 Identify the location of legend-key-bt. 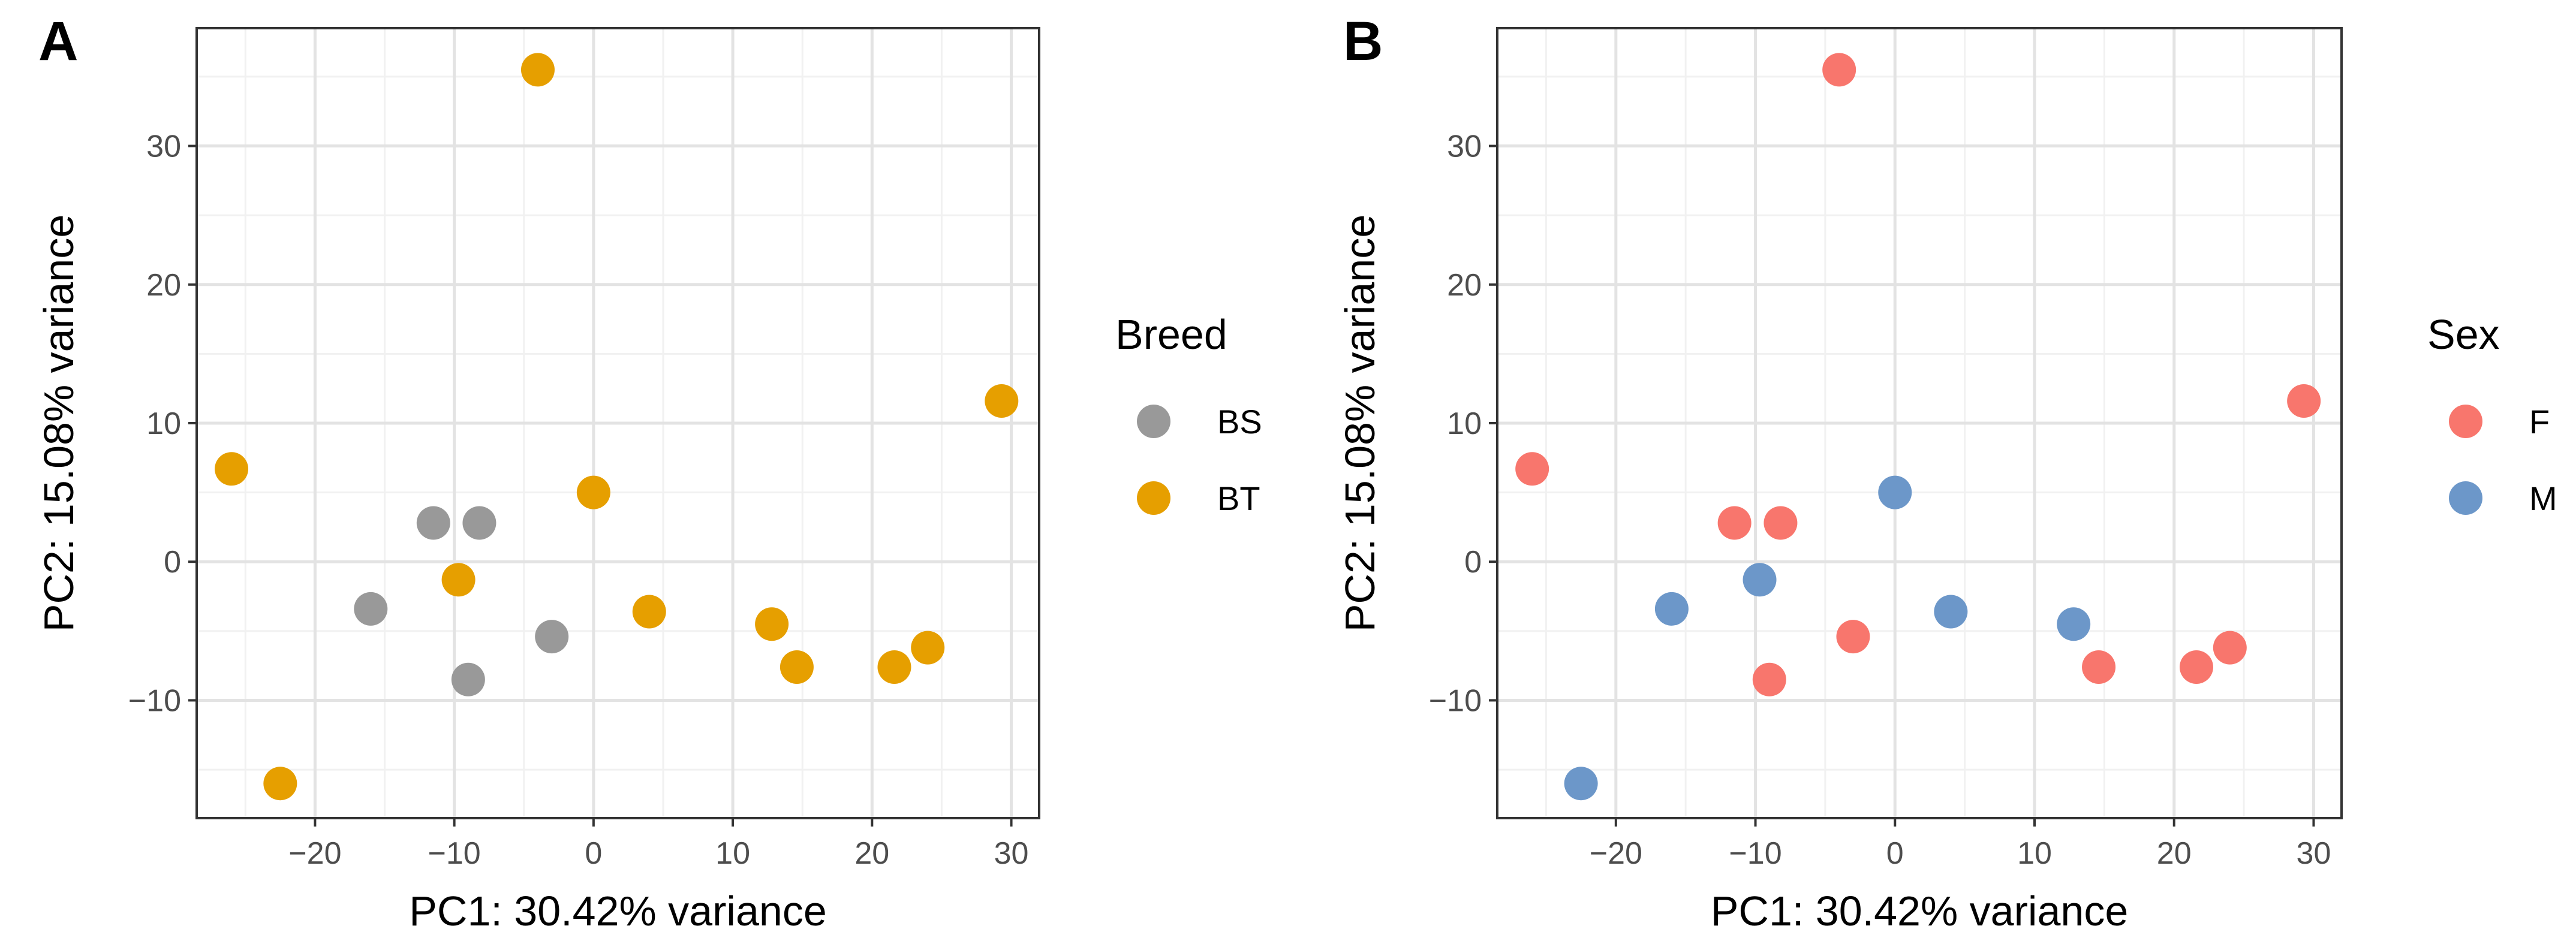
(1153, 498).